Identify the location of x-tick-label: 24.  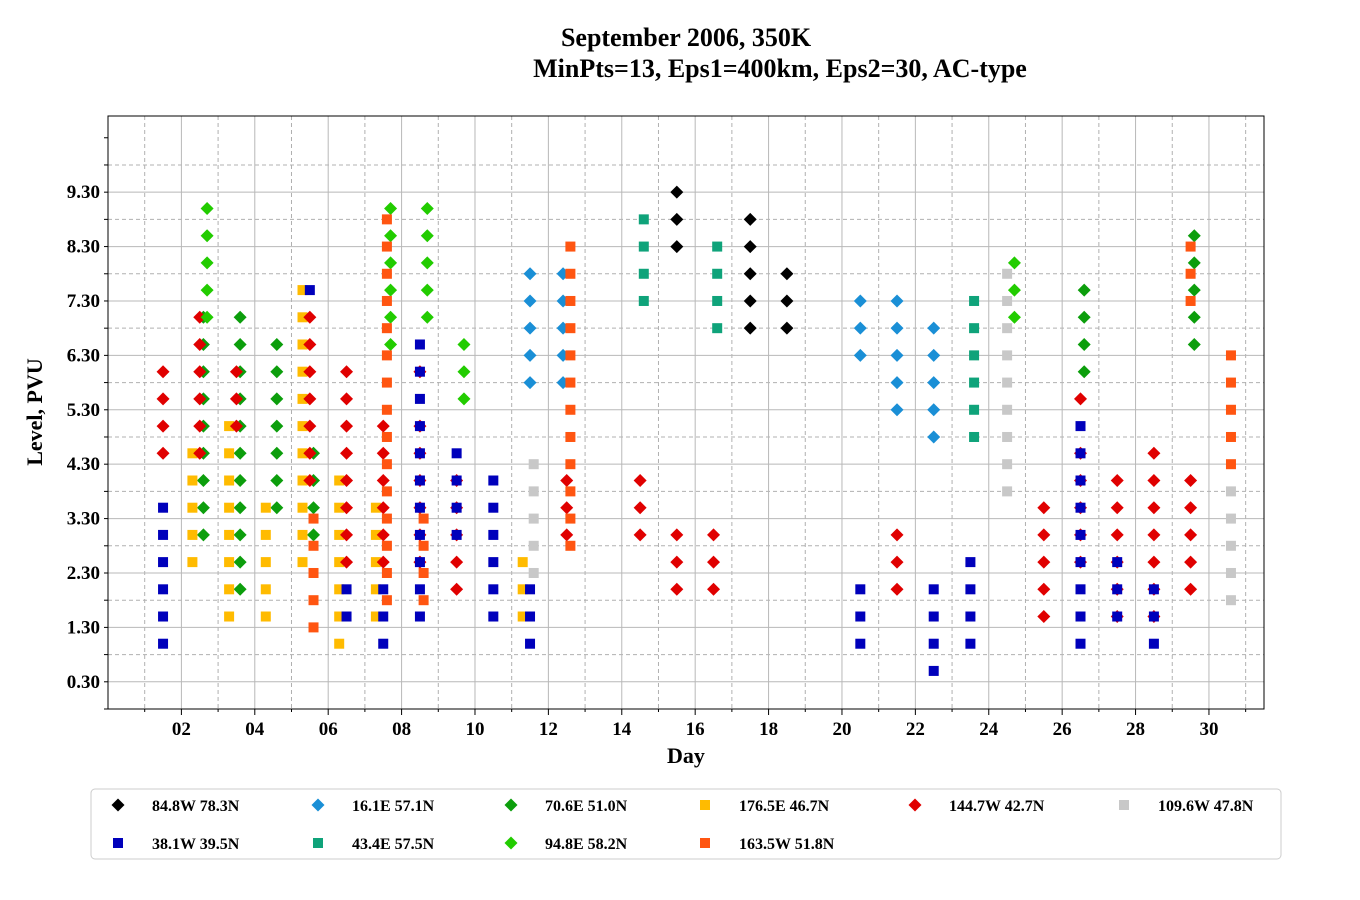
(989, 729).